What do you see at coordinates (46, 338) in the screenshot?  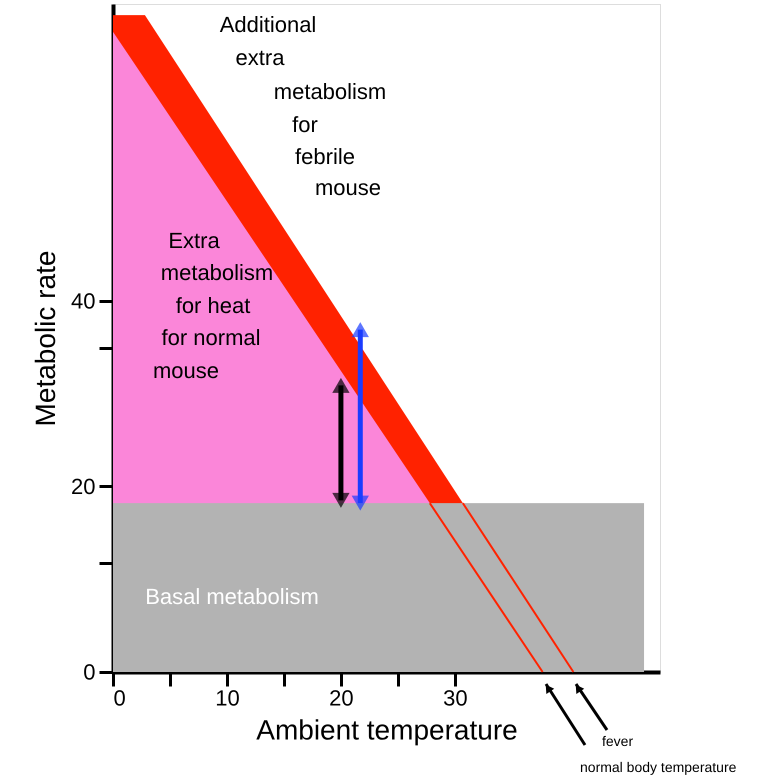 I see `y-axis-title: Metabolic rate` at bounding box center [46, 338].